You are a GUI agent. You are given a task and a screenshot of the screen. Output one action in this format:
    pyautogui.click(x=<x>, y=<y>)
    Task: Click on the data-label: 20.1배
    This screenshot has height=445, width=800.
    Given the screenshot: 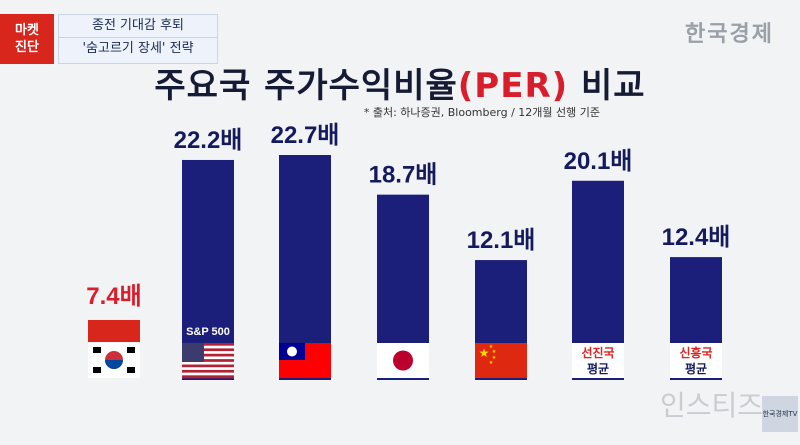 What is the action you would take?
    pyautogui.click(x=598, y=161)
    